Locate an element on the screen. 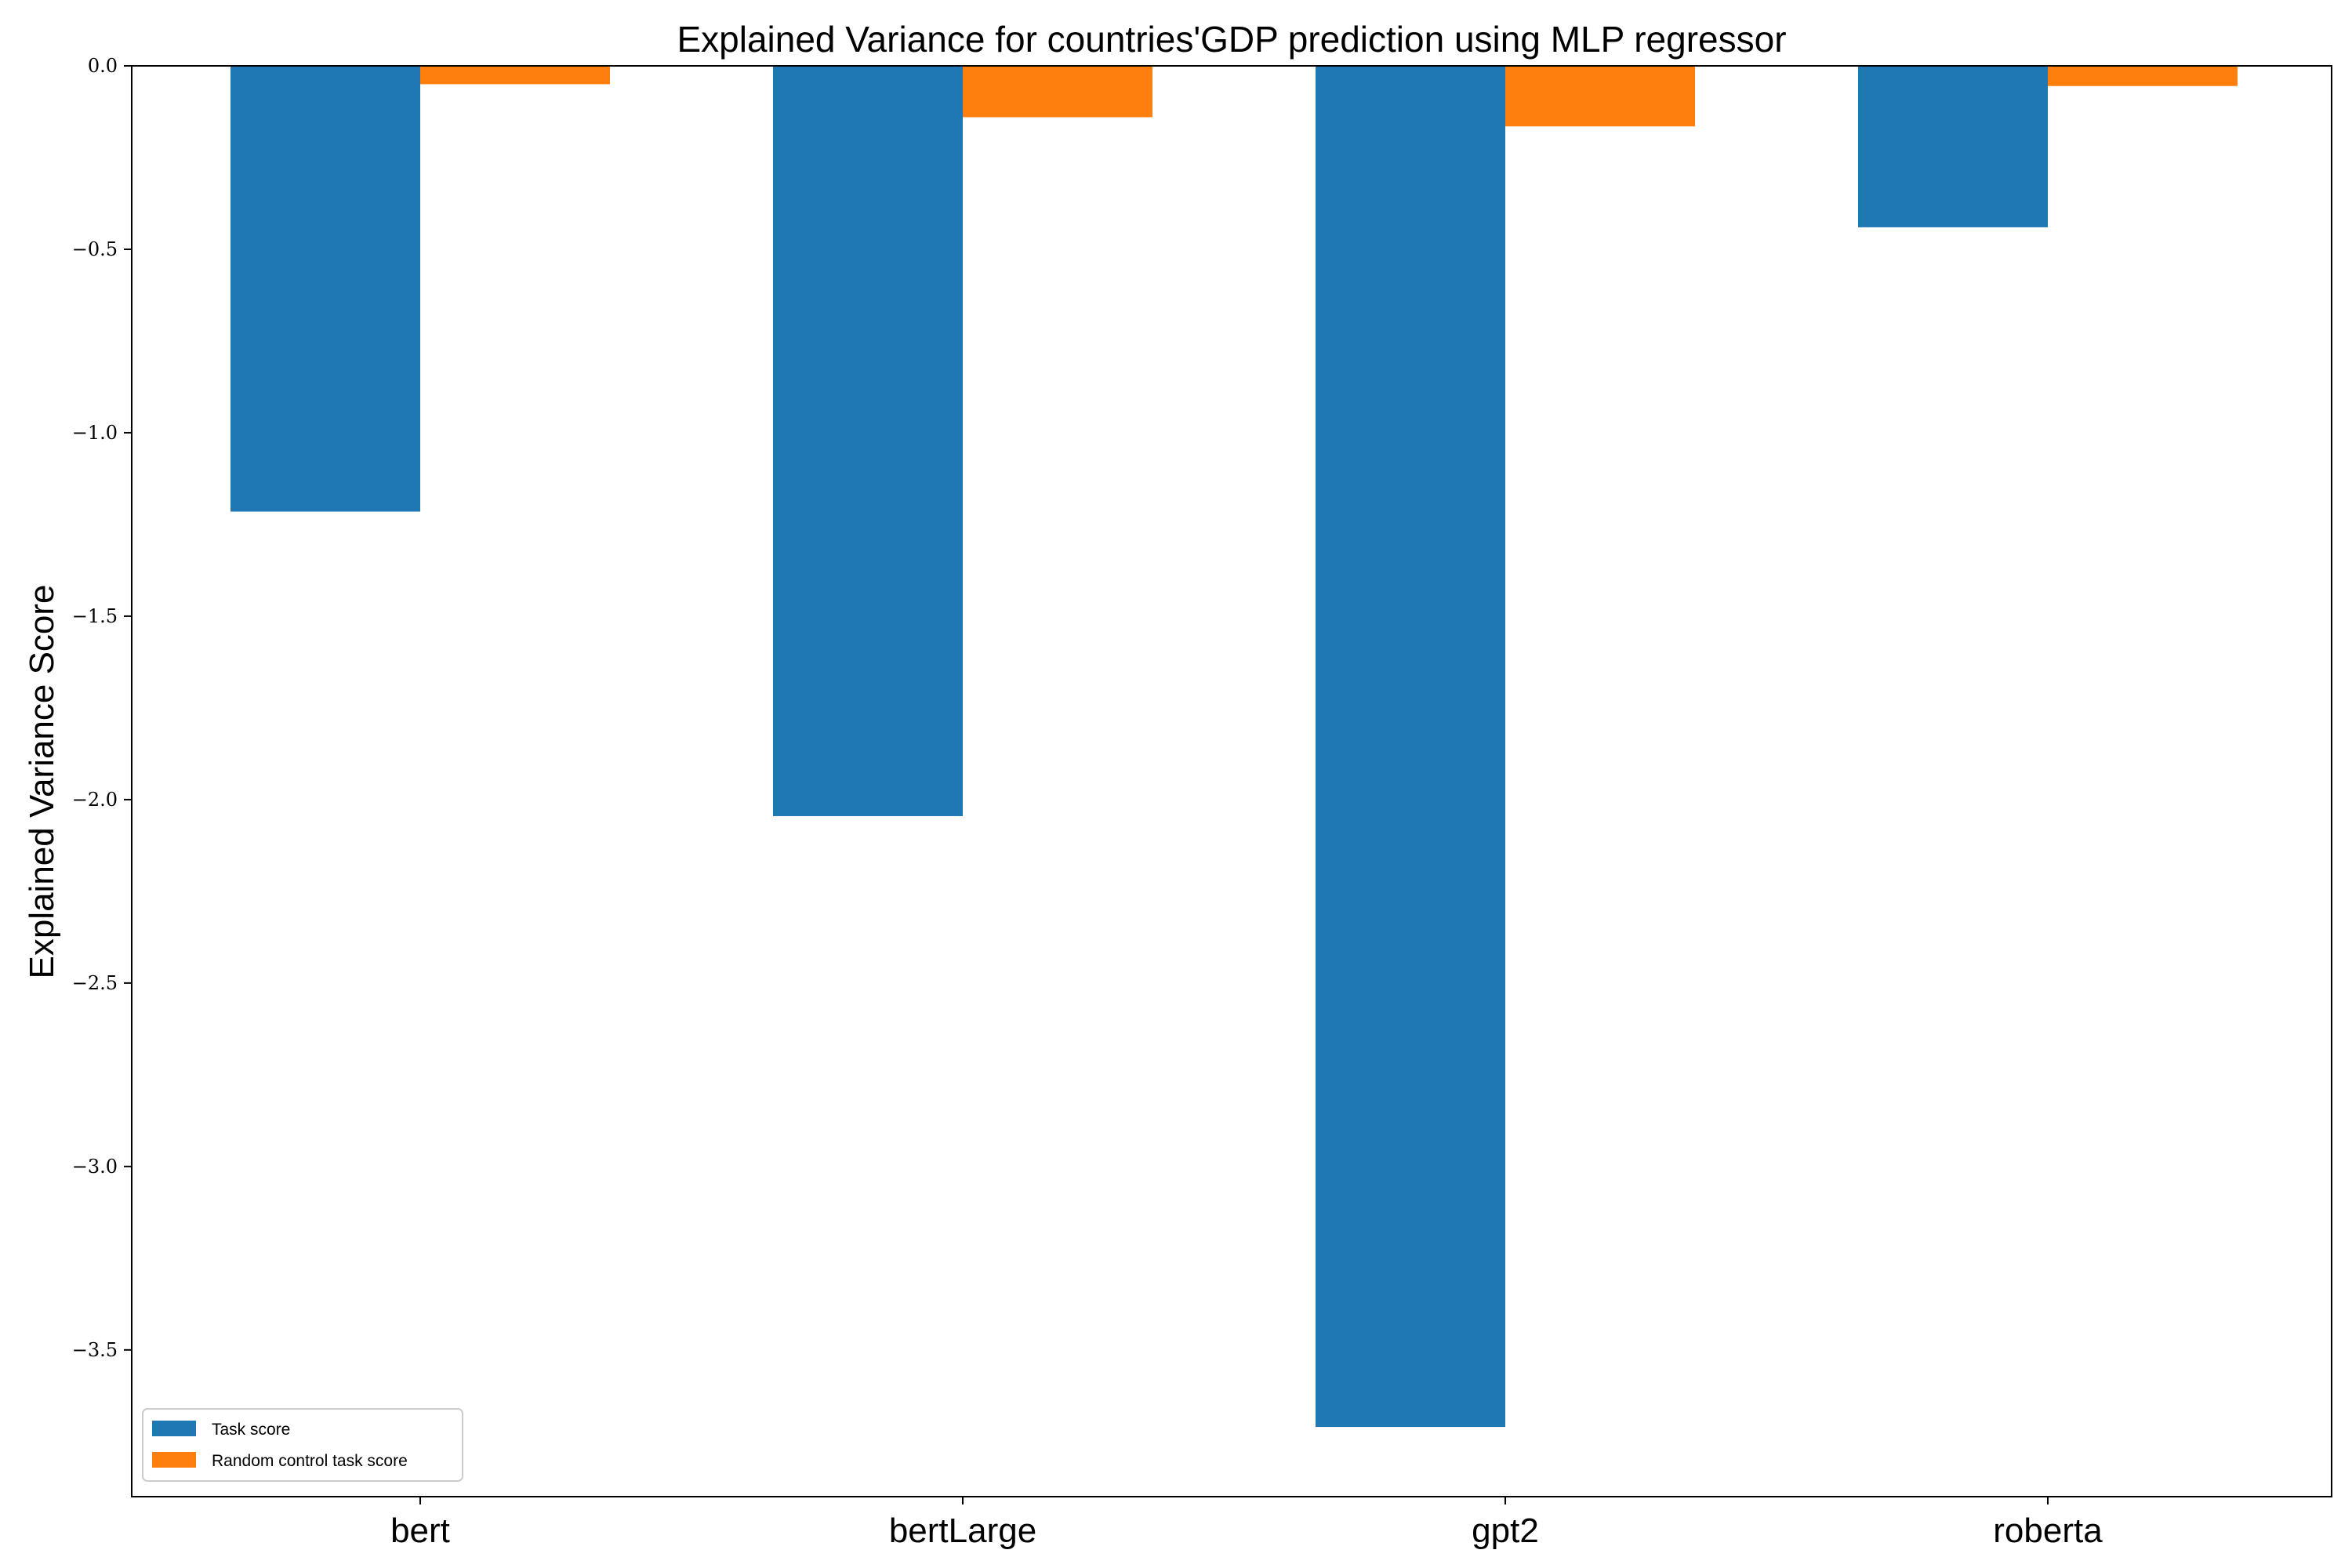 The image size is (2352, 1568). legend-box is located at coordinates (302, 1445).